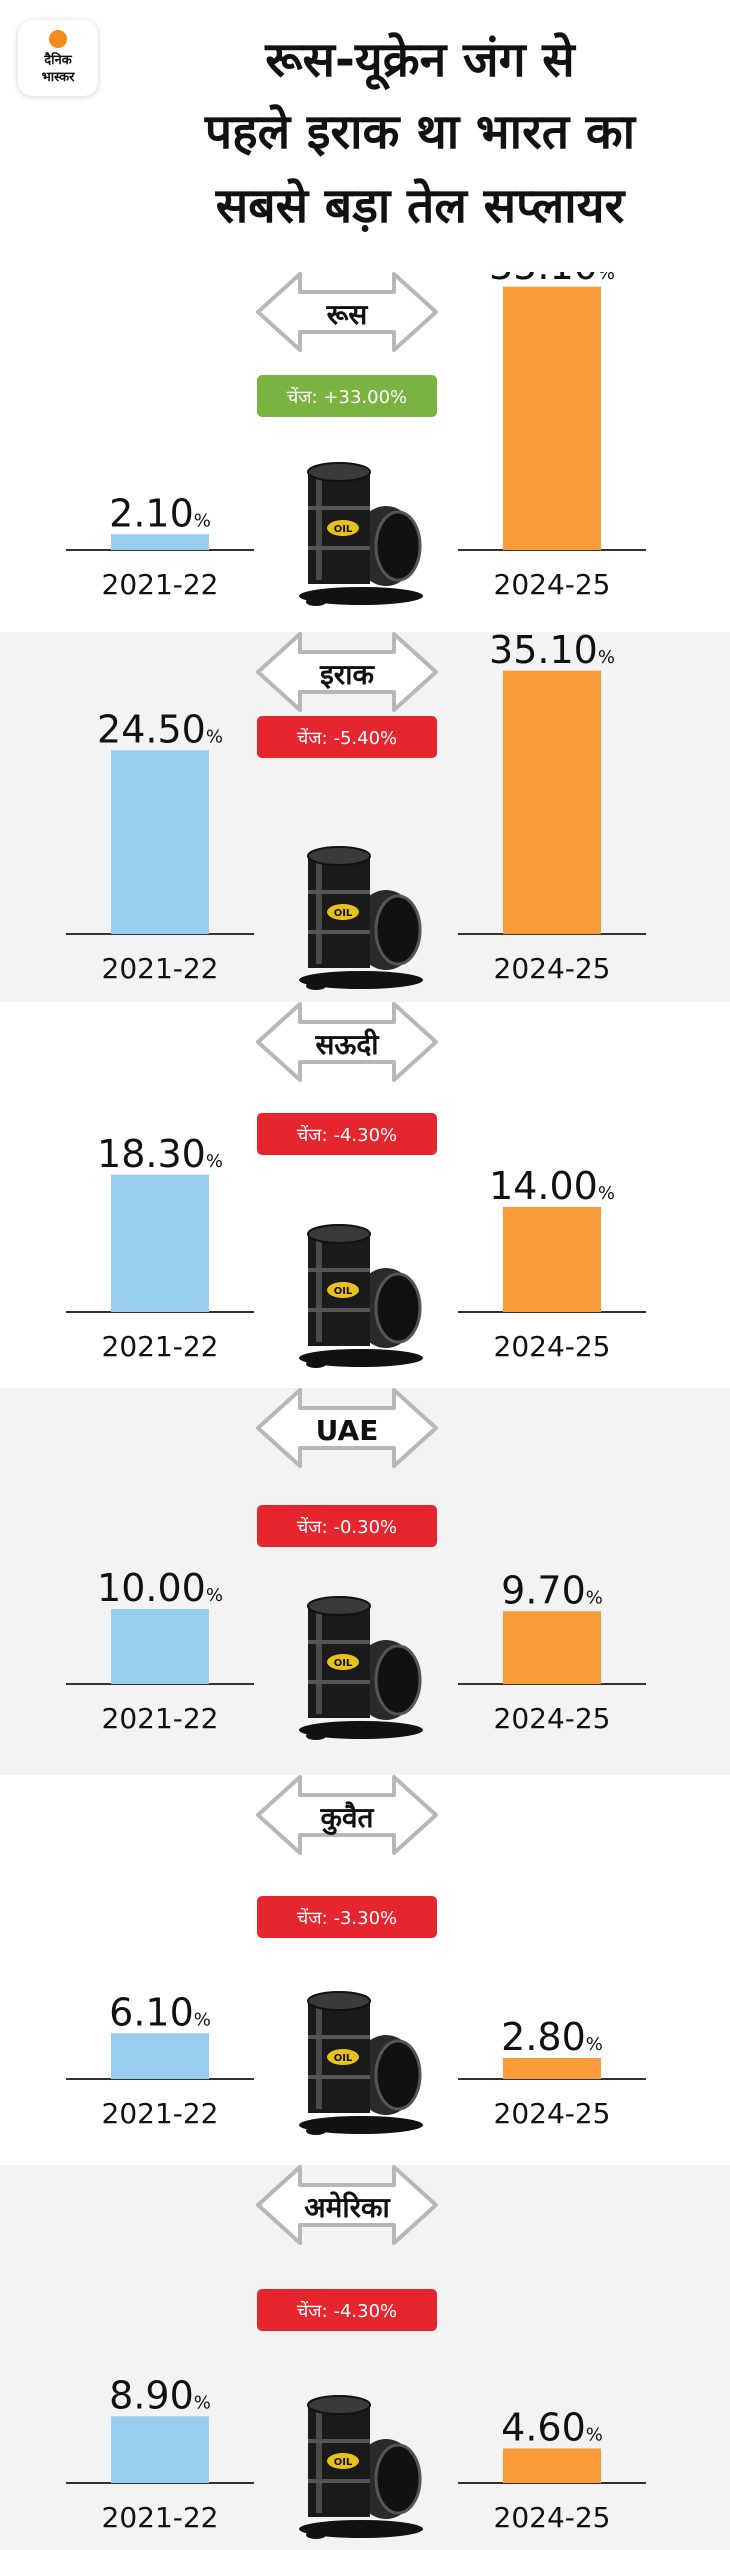 The width and height of the screenshot is (730, 2550). What do you see at coordinates (347, 1042) in the screenshot?
I see `country-arrow-banner: सऊदी` at bounding box center [347, 1042].